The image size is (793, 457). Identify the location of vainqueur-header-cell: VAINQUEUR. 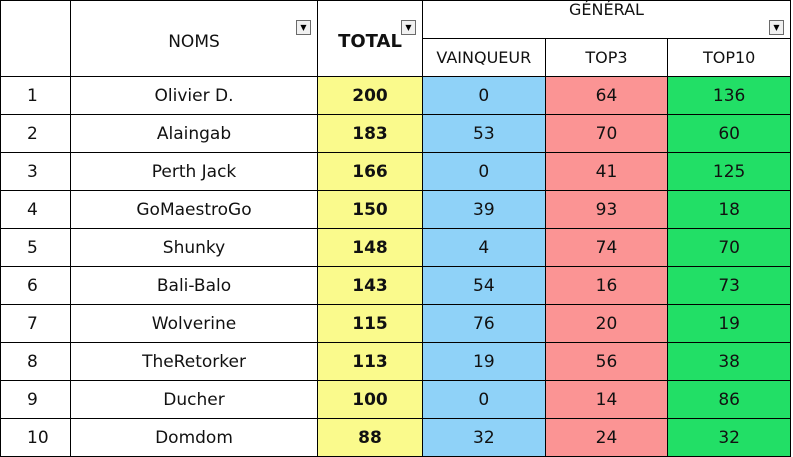
(484, 57).